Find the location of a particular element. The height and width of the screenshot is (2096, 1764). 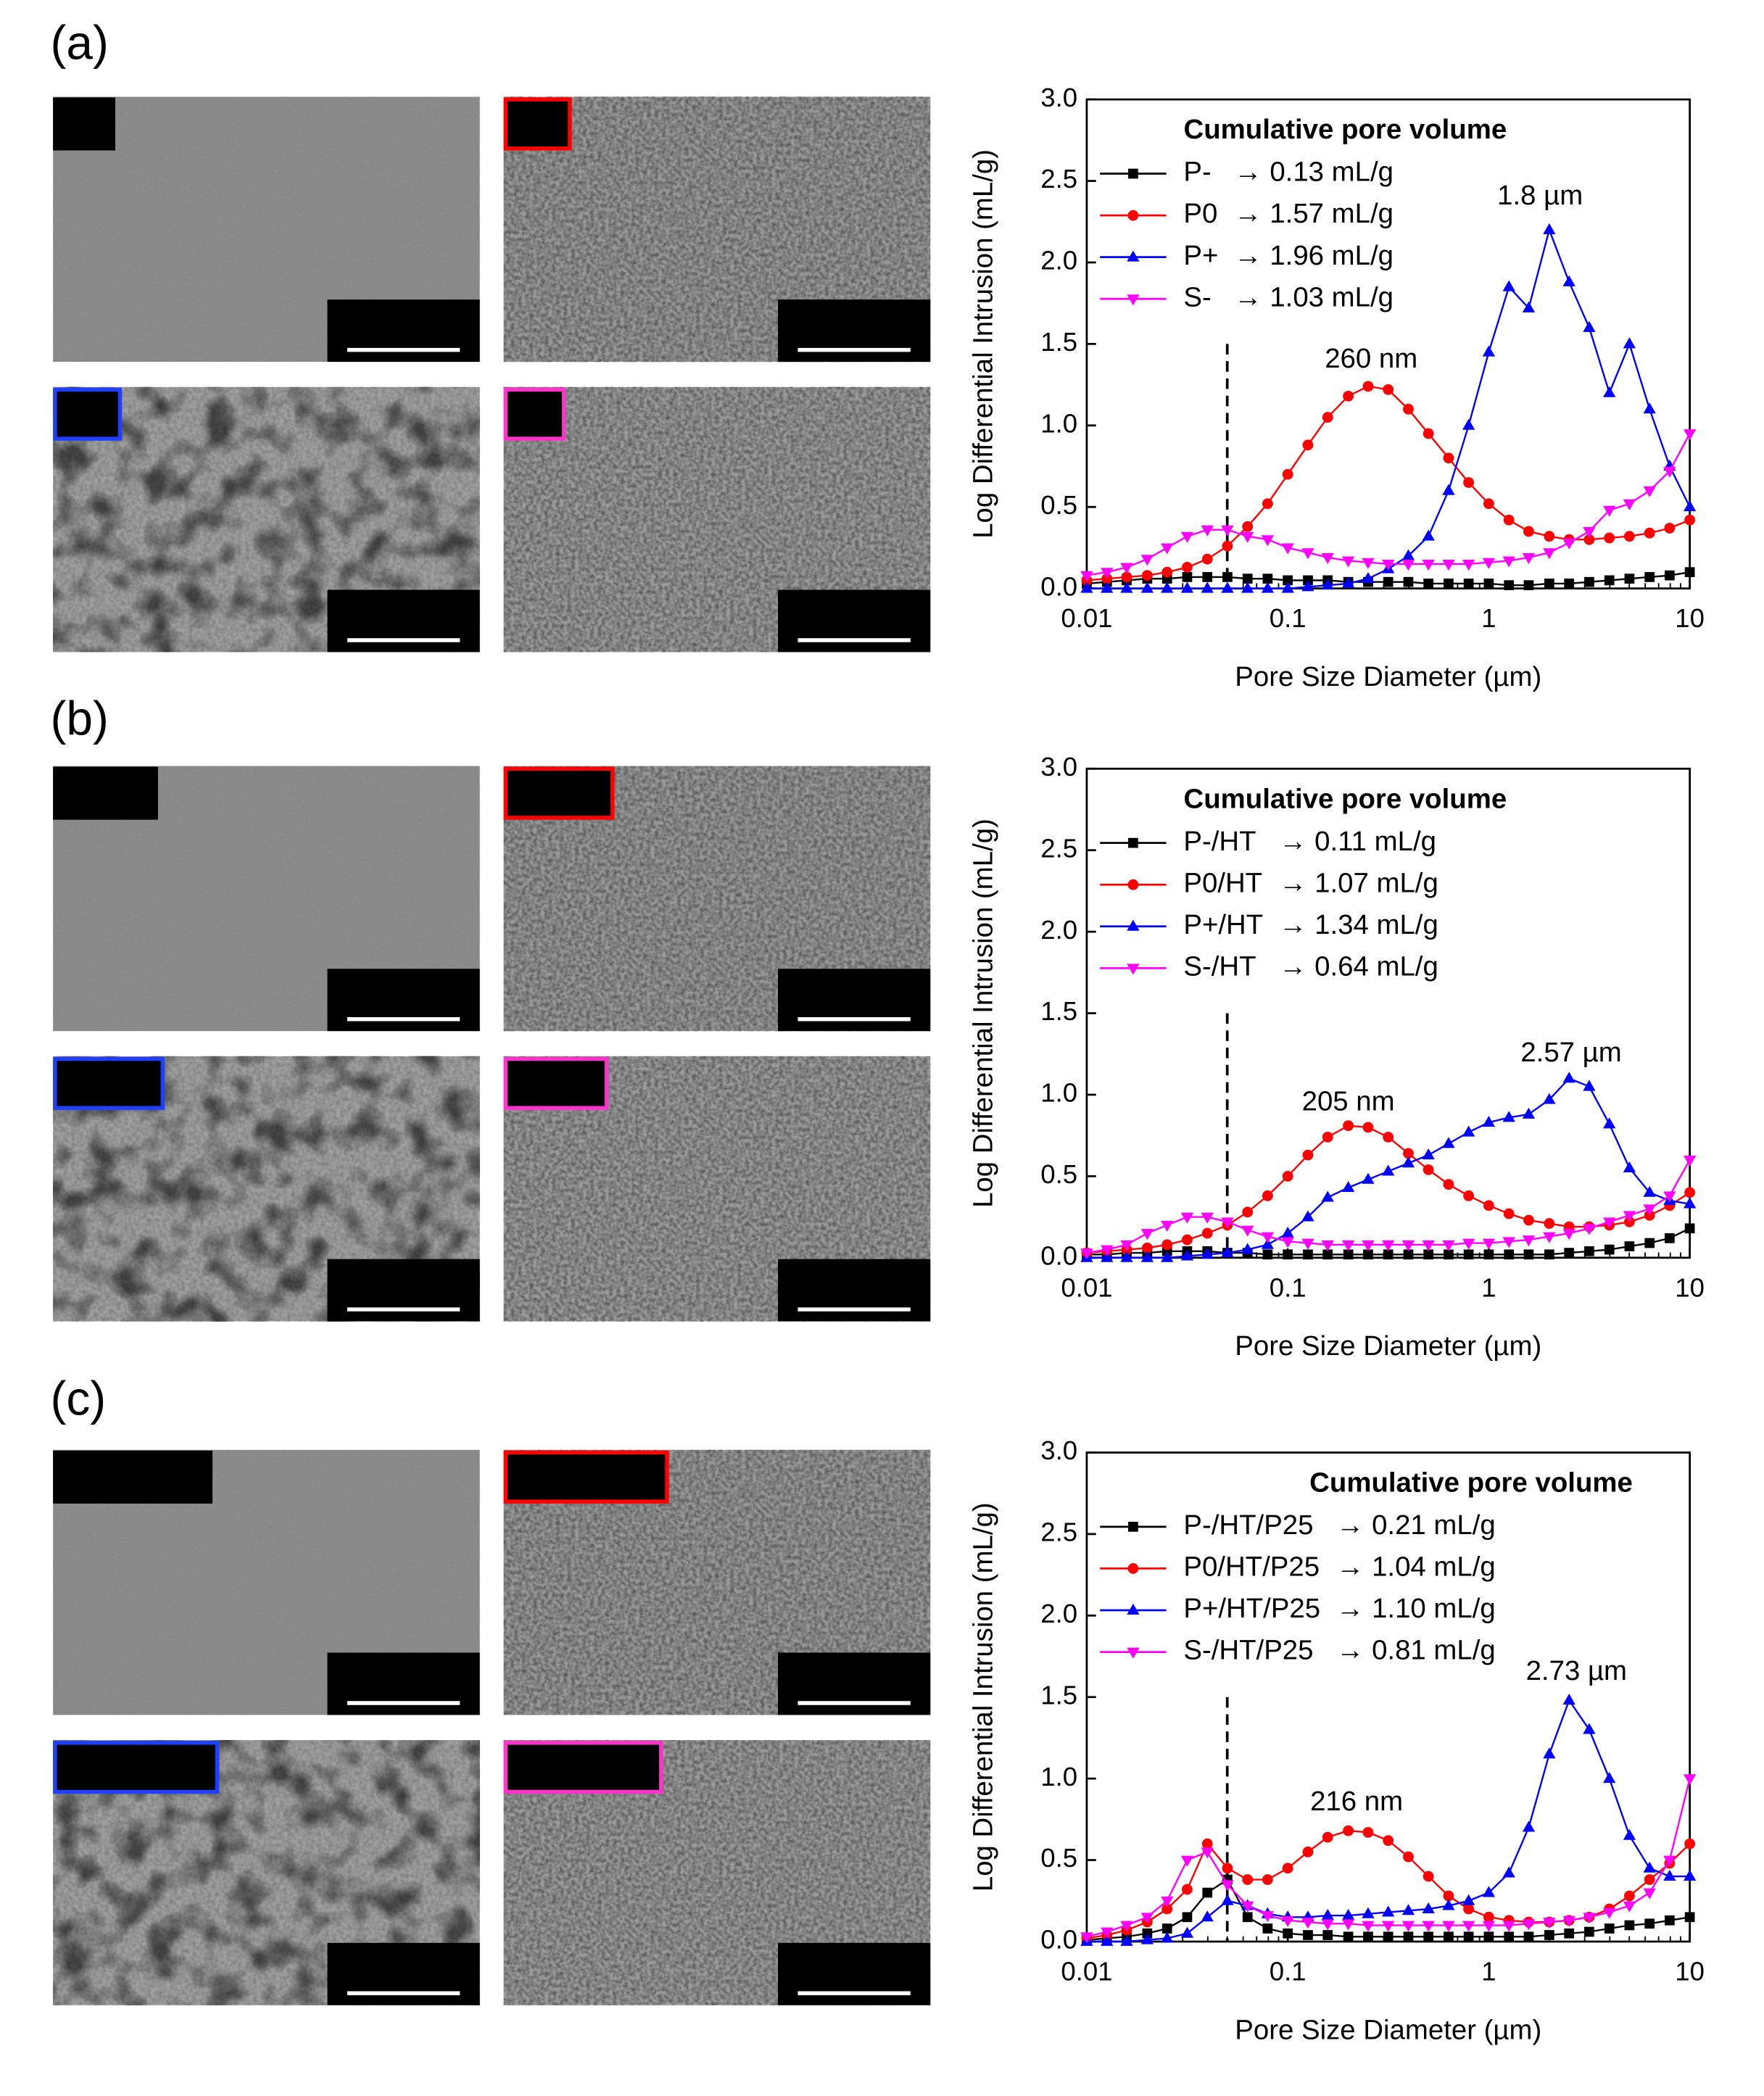

legend-note: → 1.96 mL/g is located at coordinates (1314, 255).